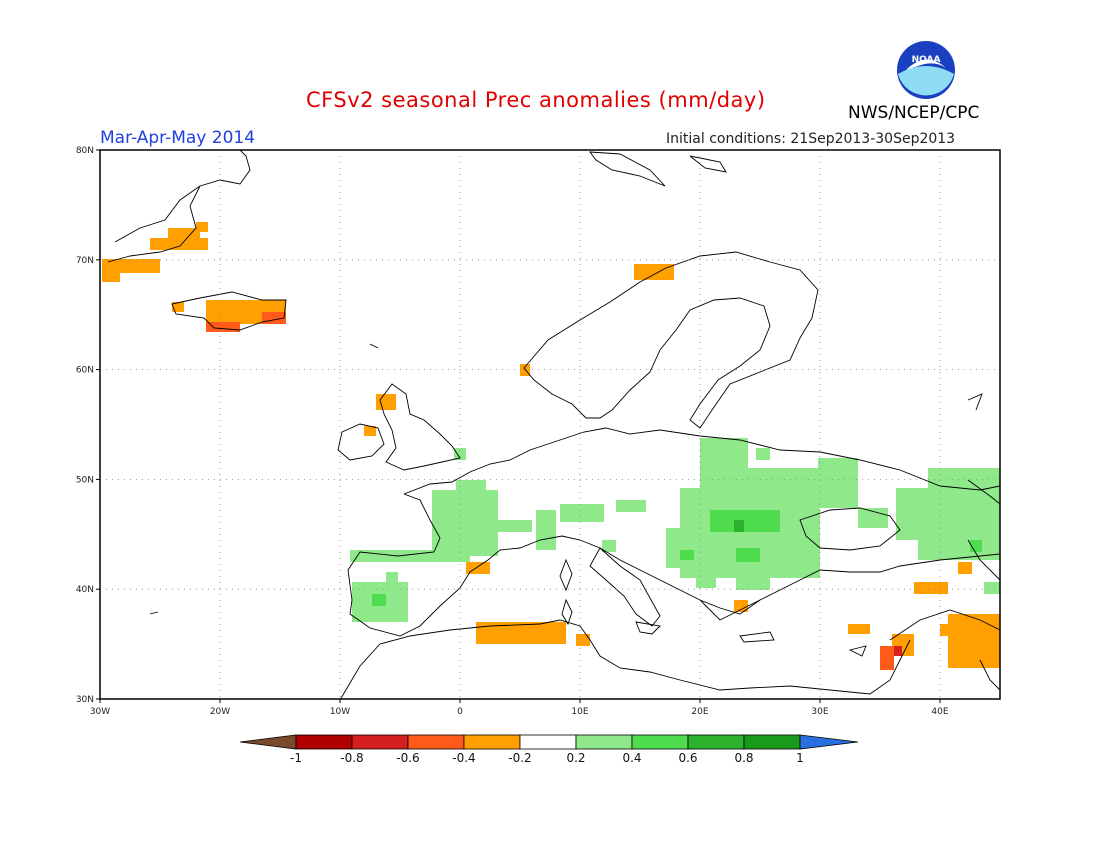 The width and height of the screenshot is (1100, 850). Describe the element at coordinates (536, 100) in the screenshot. I see `chart-title: CFSv2 seasonal Prec anomalies (mm/day)` at that location.